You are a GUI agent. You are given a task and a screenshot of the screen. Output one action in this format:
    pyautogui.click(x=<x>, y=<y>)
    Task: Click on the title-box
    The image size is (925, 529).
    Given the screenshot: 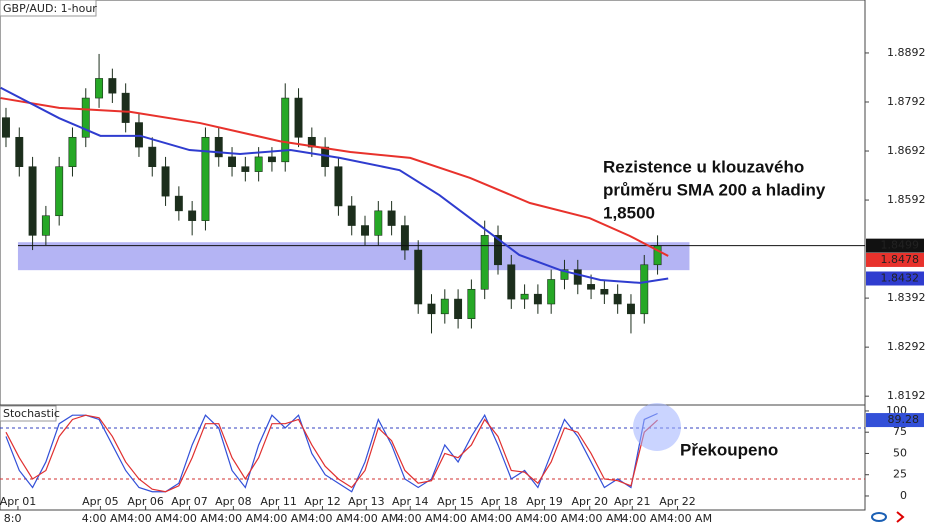 What is the action you would take?
    pyautogui.click(x=48, y=8)
    